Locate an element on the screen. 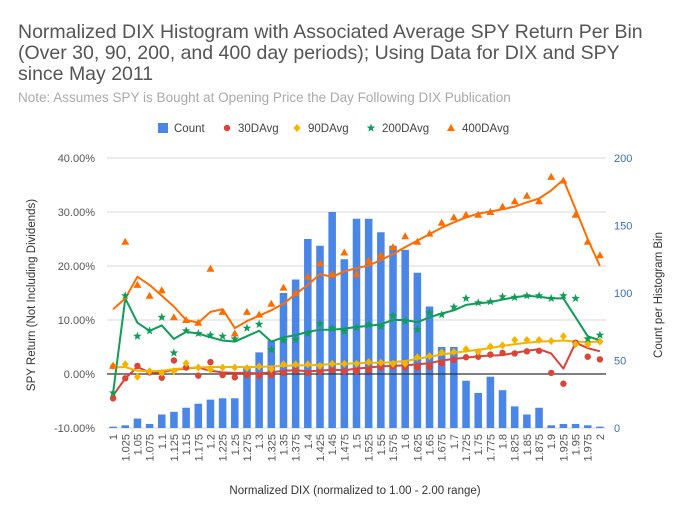  y-right-tick-label: 200 is located at coordinates (623, 159).